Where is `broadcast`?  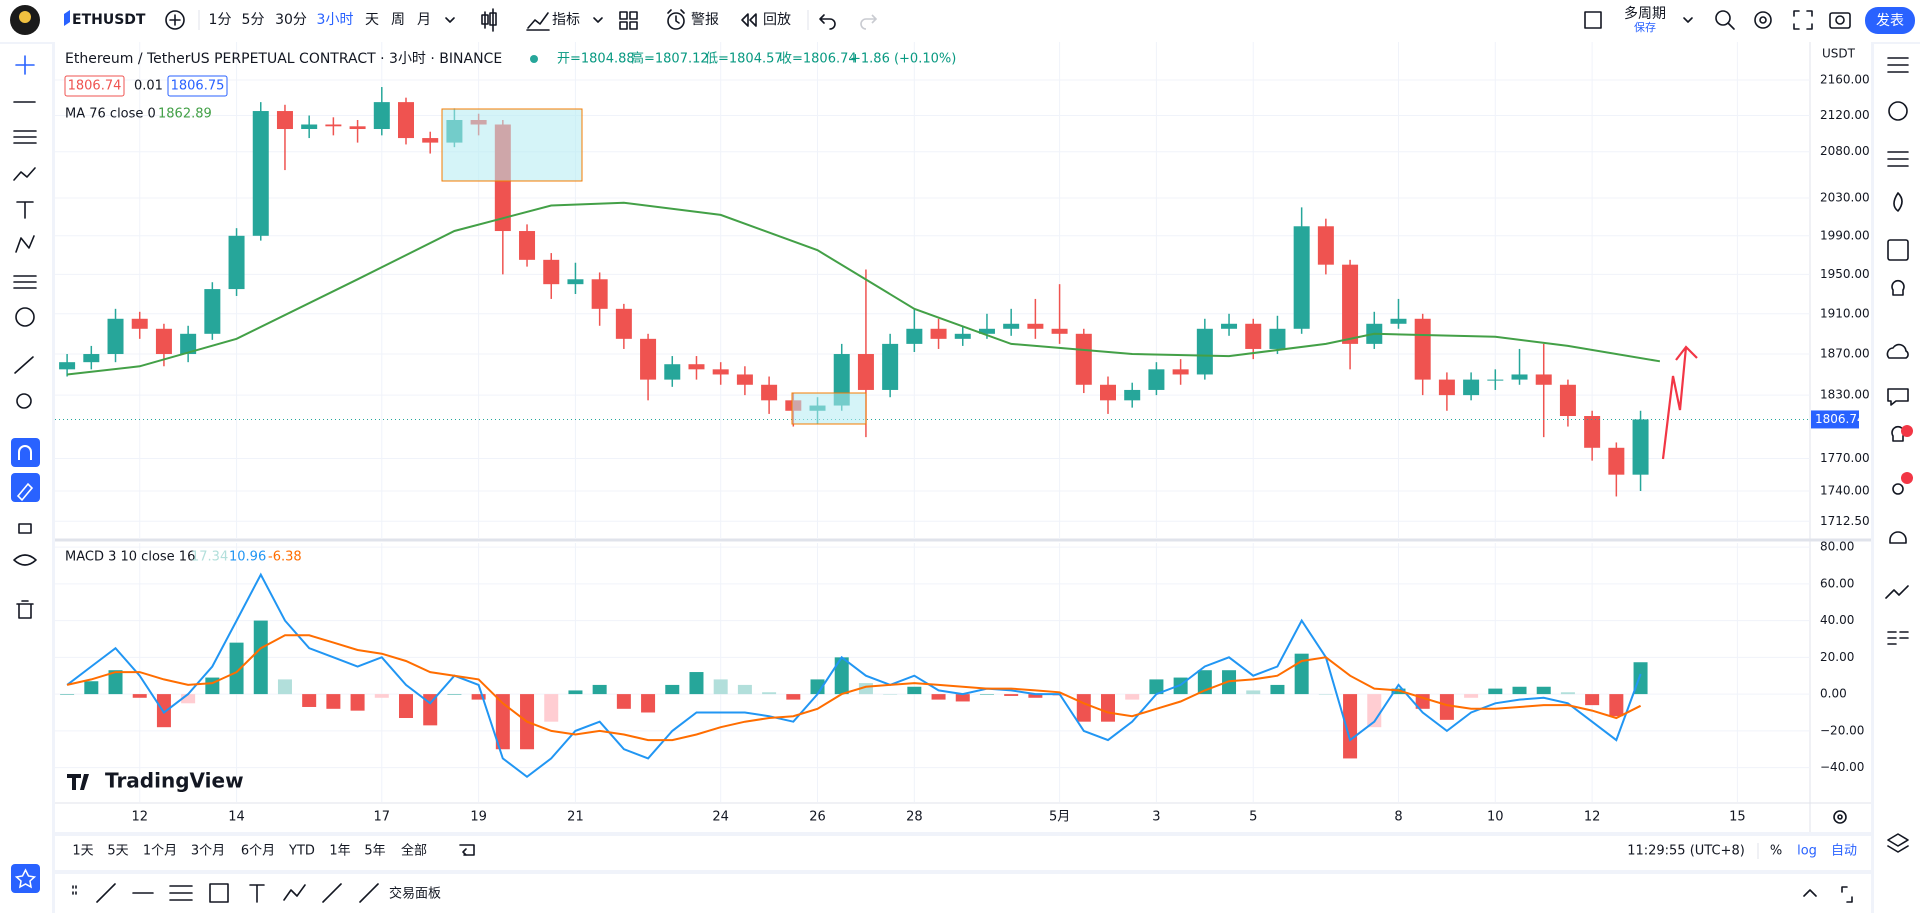
broadcast is located at coordinates (1898, 489).